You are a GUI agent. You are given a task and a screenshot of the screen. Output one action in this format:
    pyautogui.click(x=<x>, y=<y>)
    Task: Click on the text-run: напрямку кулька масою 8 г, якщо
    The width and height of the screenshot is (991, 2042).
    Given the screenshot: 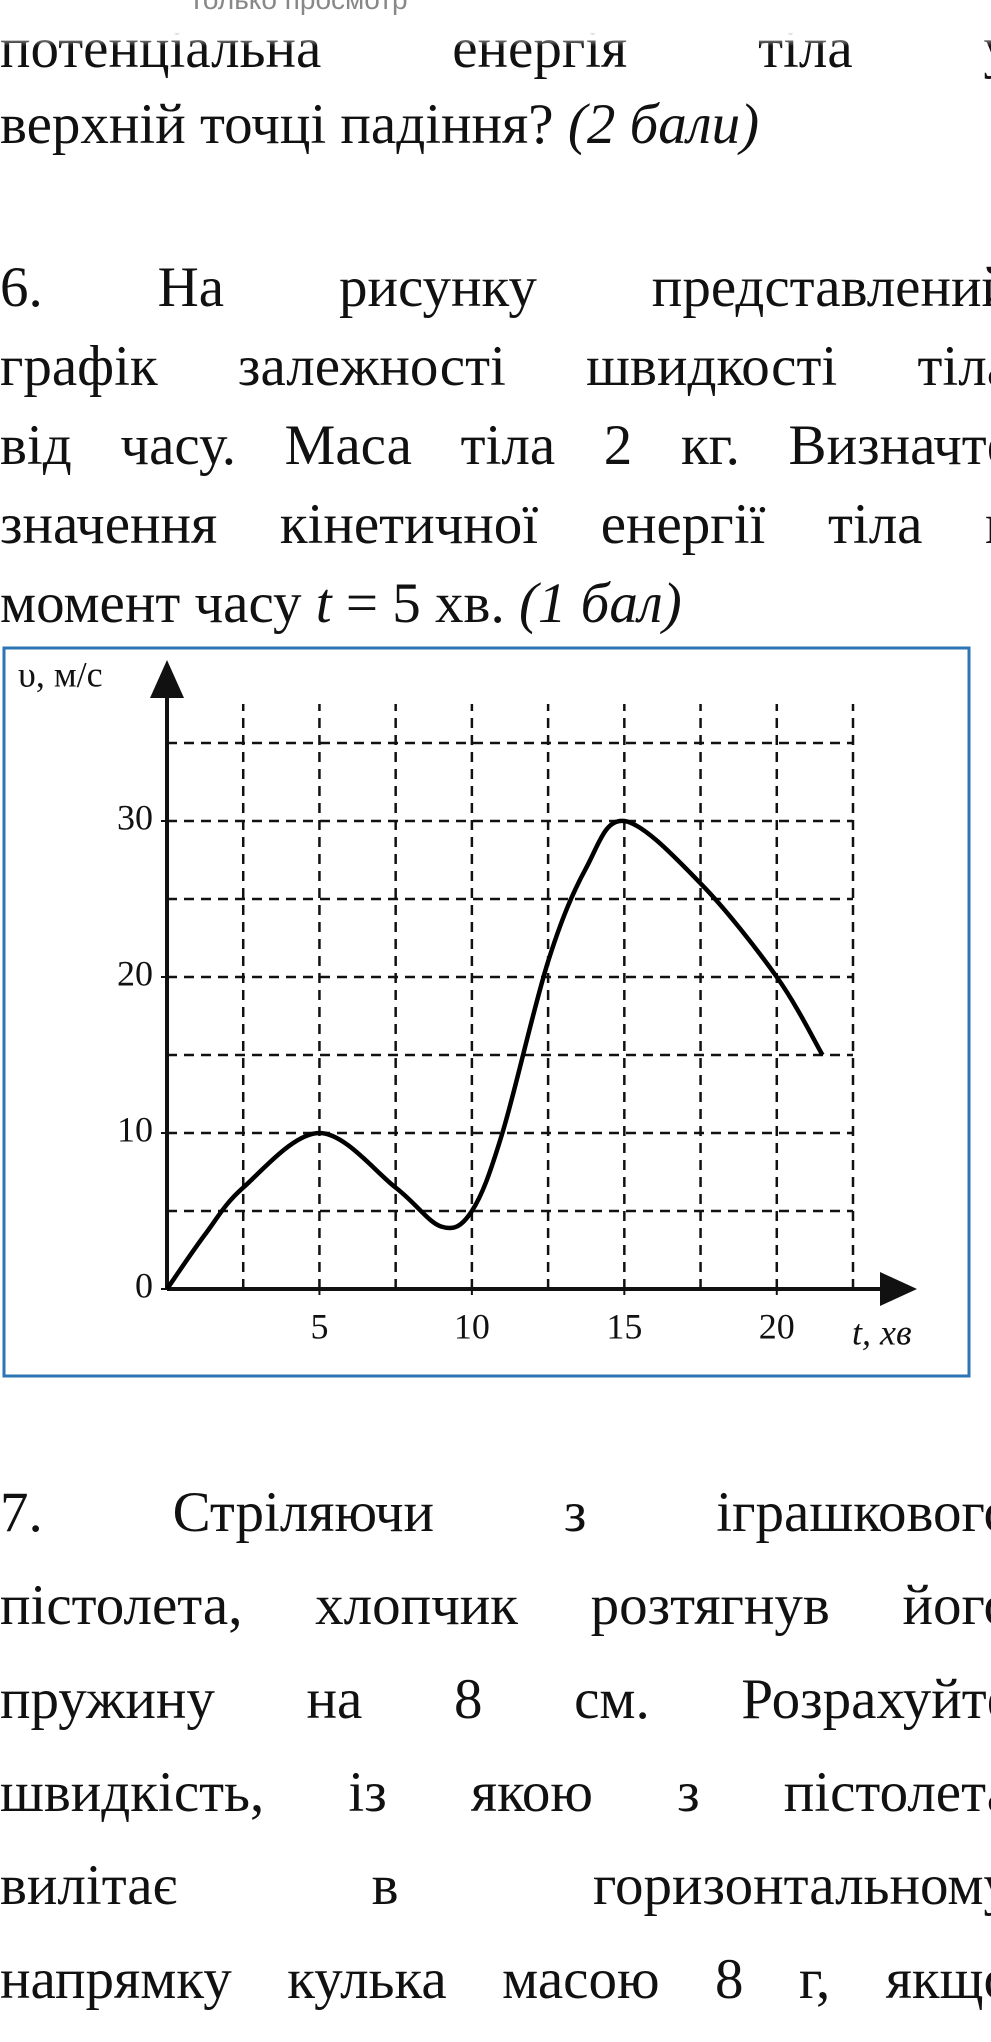 What is the action you would take?
    pyautogui.click(x=495, y=1979)
    